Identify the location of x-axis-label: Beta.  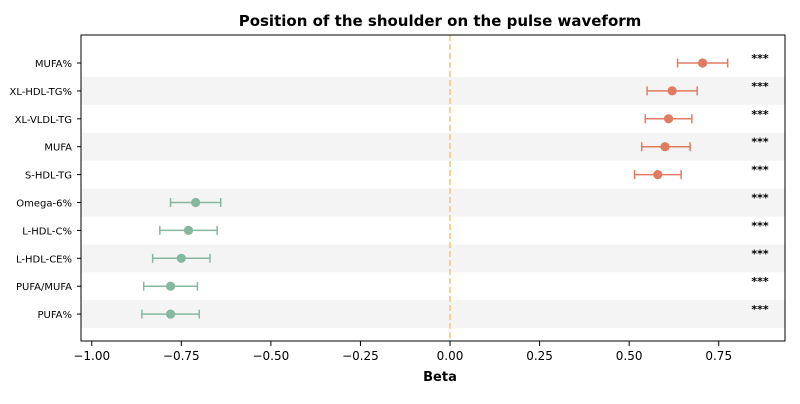
(440, 377).